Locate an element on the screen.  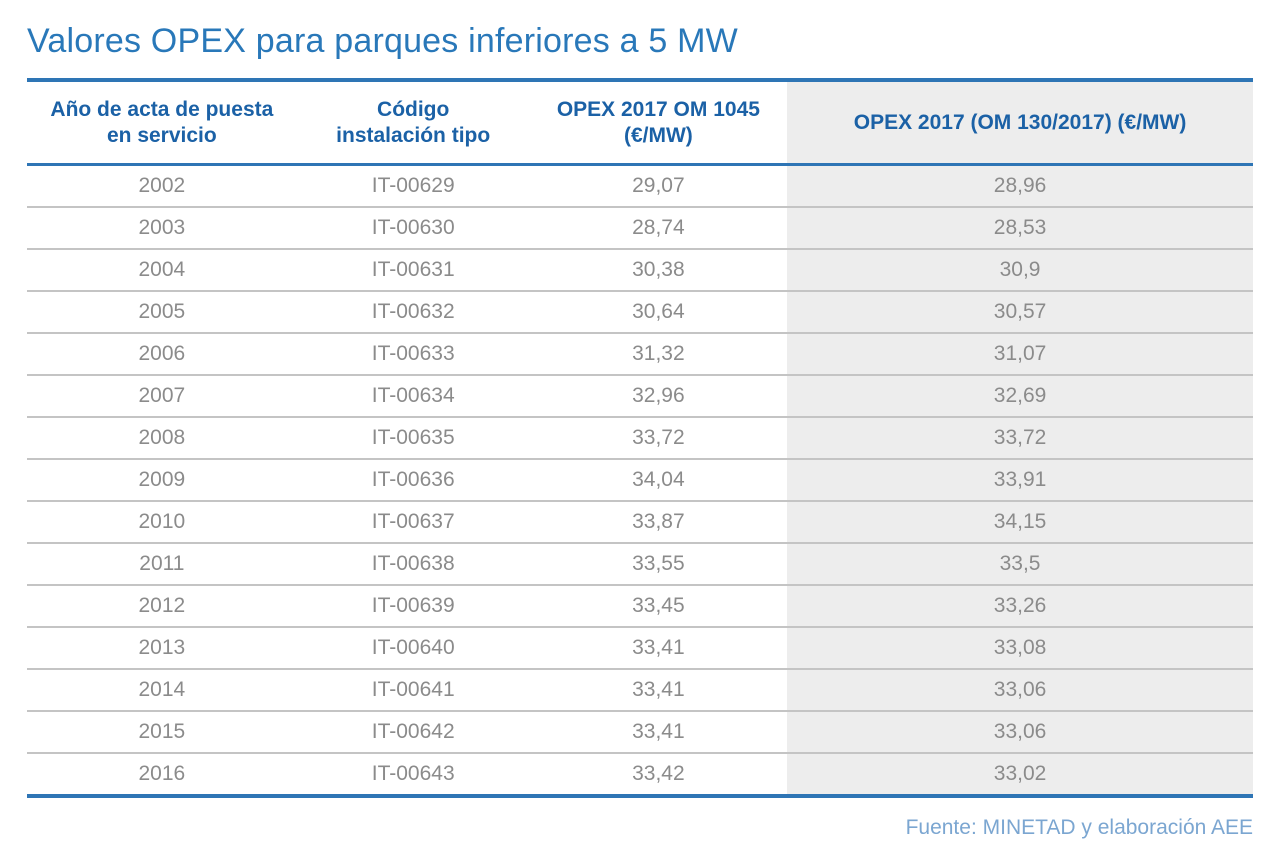
year-cell: 2005 is located at coordinates (162, 312).